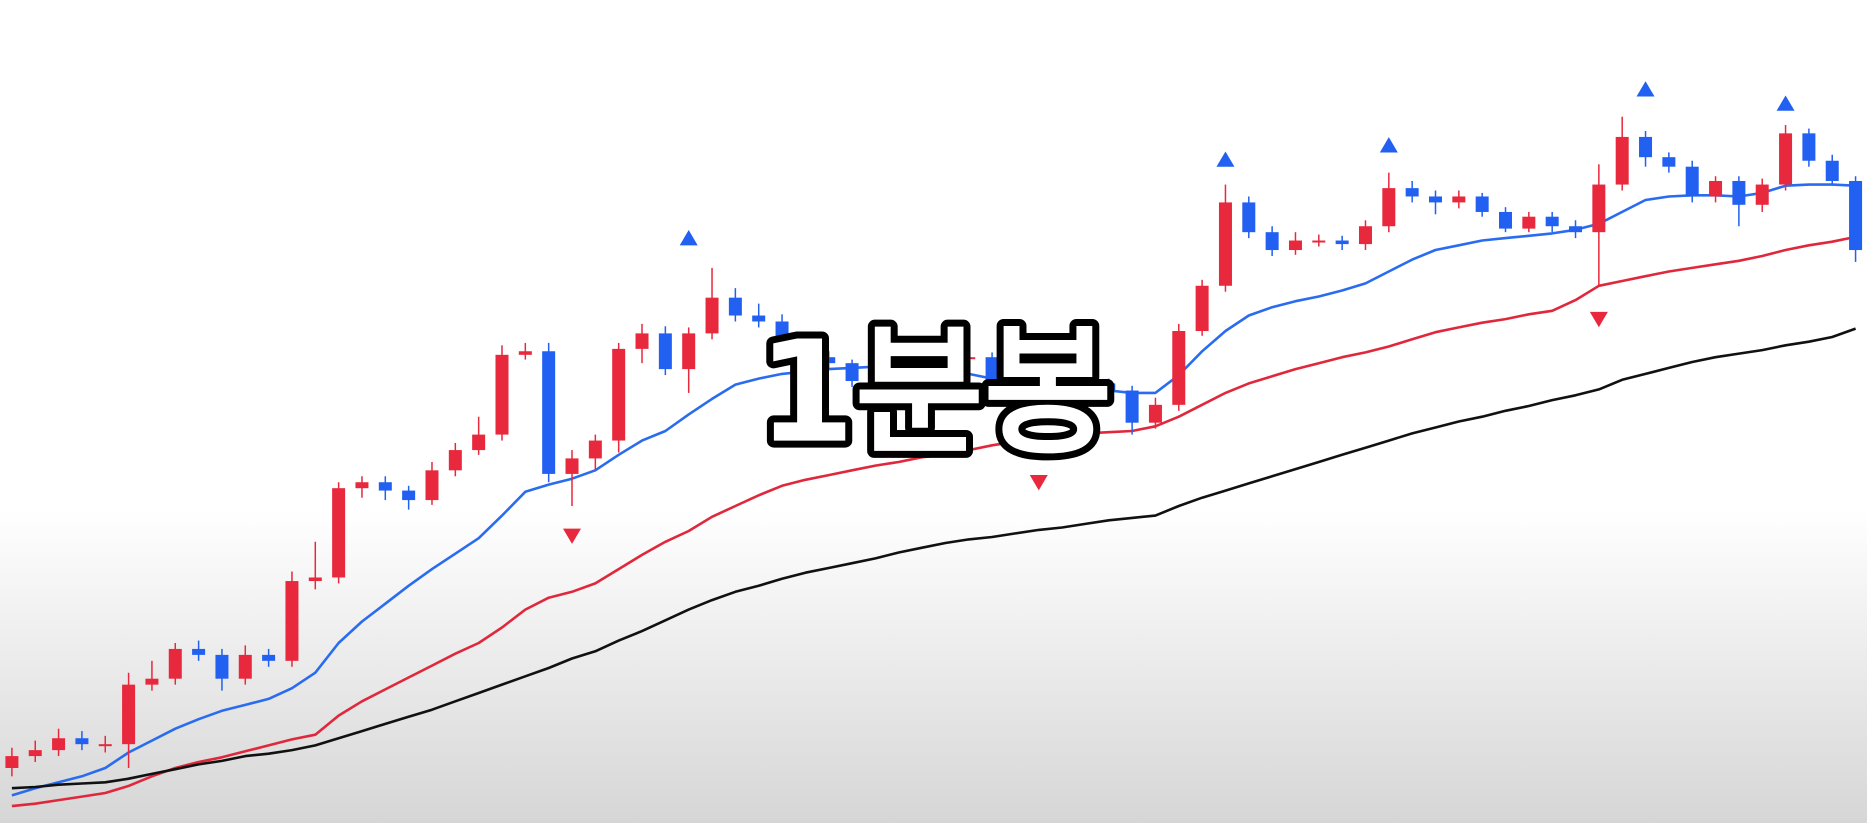 The width and height of the screenshot is (1867, 823). Describe the element at coordinates (934, 393) in the screenshot. I see `chart-title: 1분봉` at that location.